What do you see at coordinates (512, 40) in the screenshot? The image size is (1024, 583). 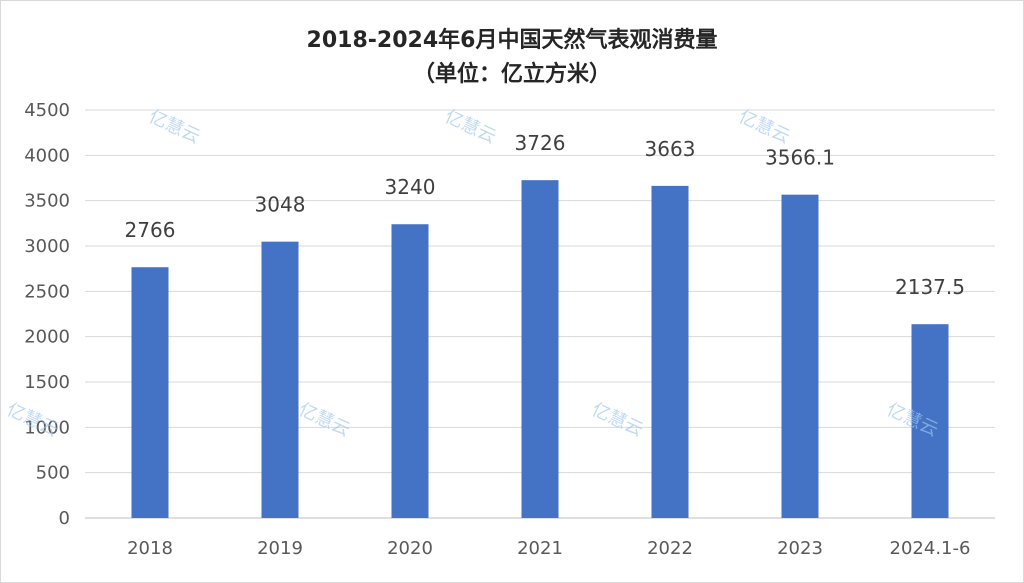 I see `chart-title: 2018-2024年6月中国天然气表观消费量` at bounding box center [512, 40].